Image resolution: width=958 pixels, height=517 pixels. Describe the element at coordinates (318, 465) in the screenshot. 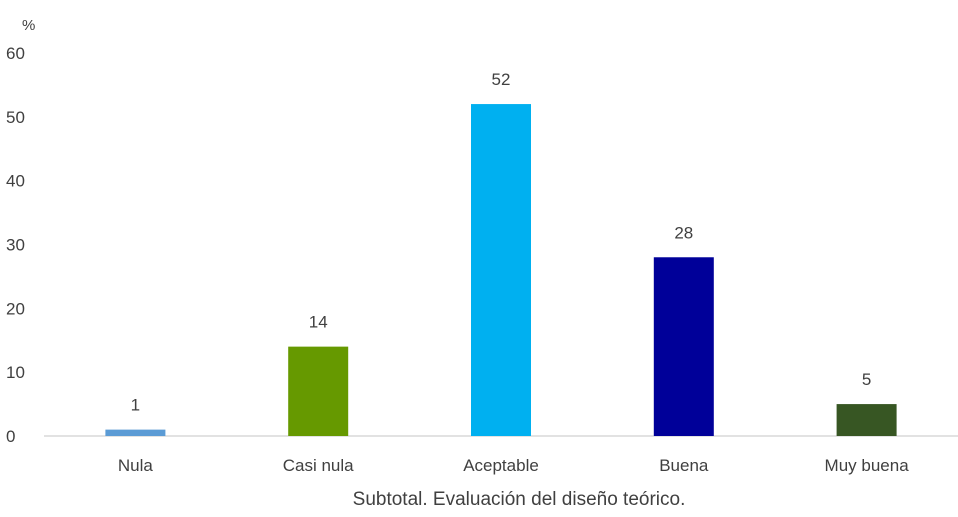

I see `category-label: Casi nula` at that location.